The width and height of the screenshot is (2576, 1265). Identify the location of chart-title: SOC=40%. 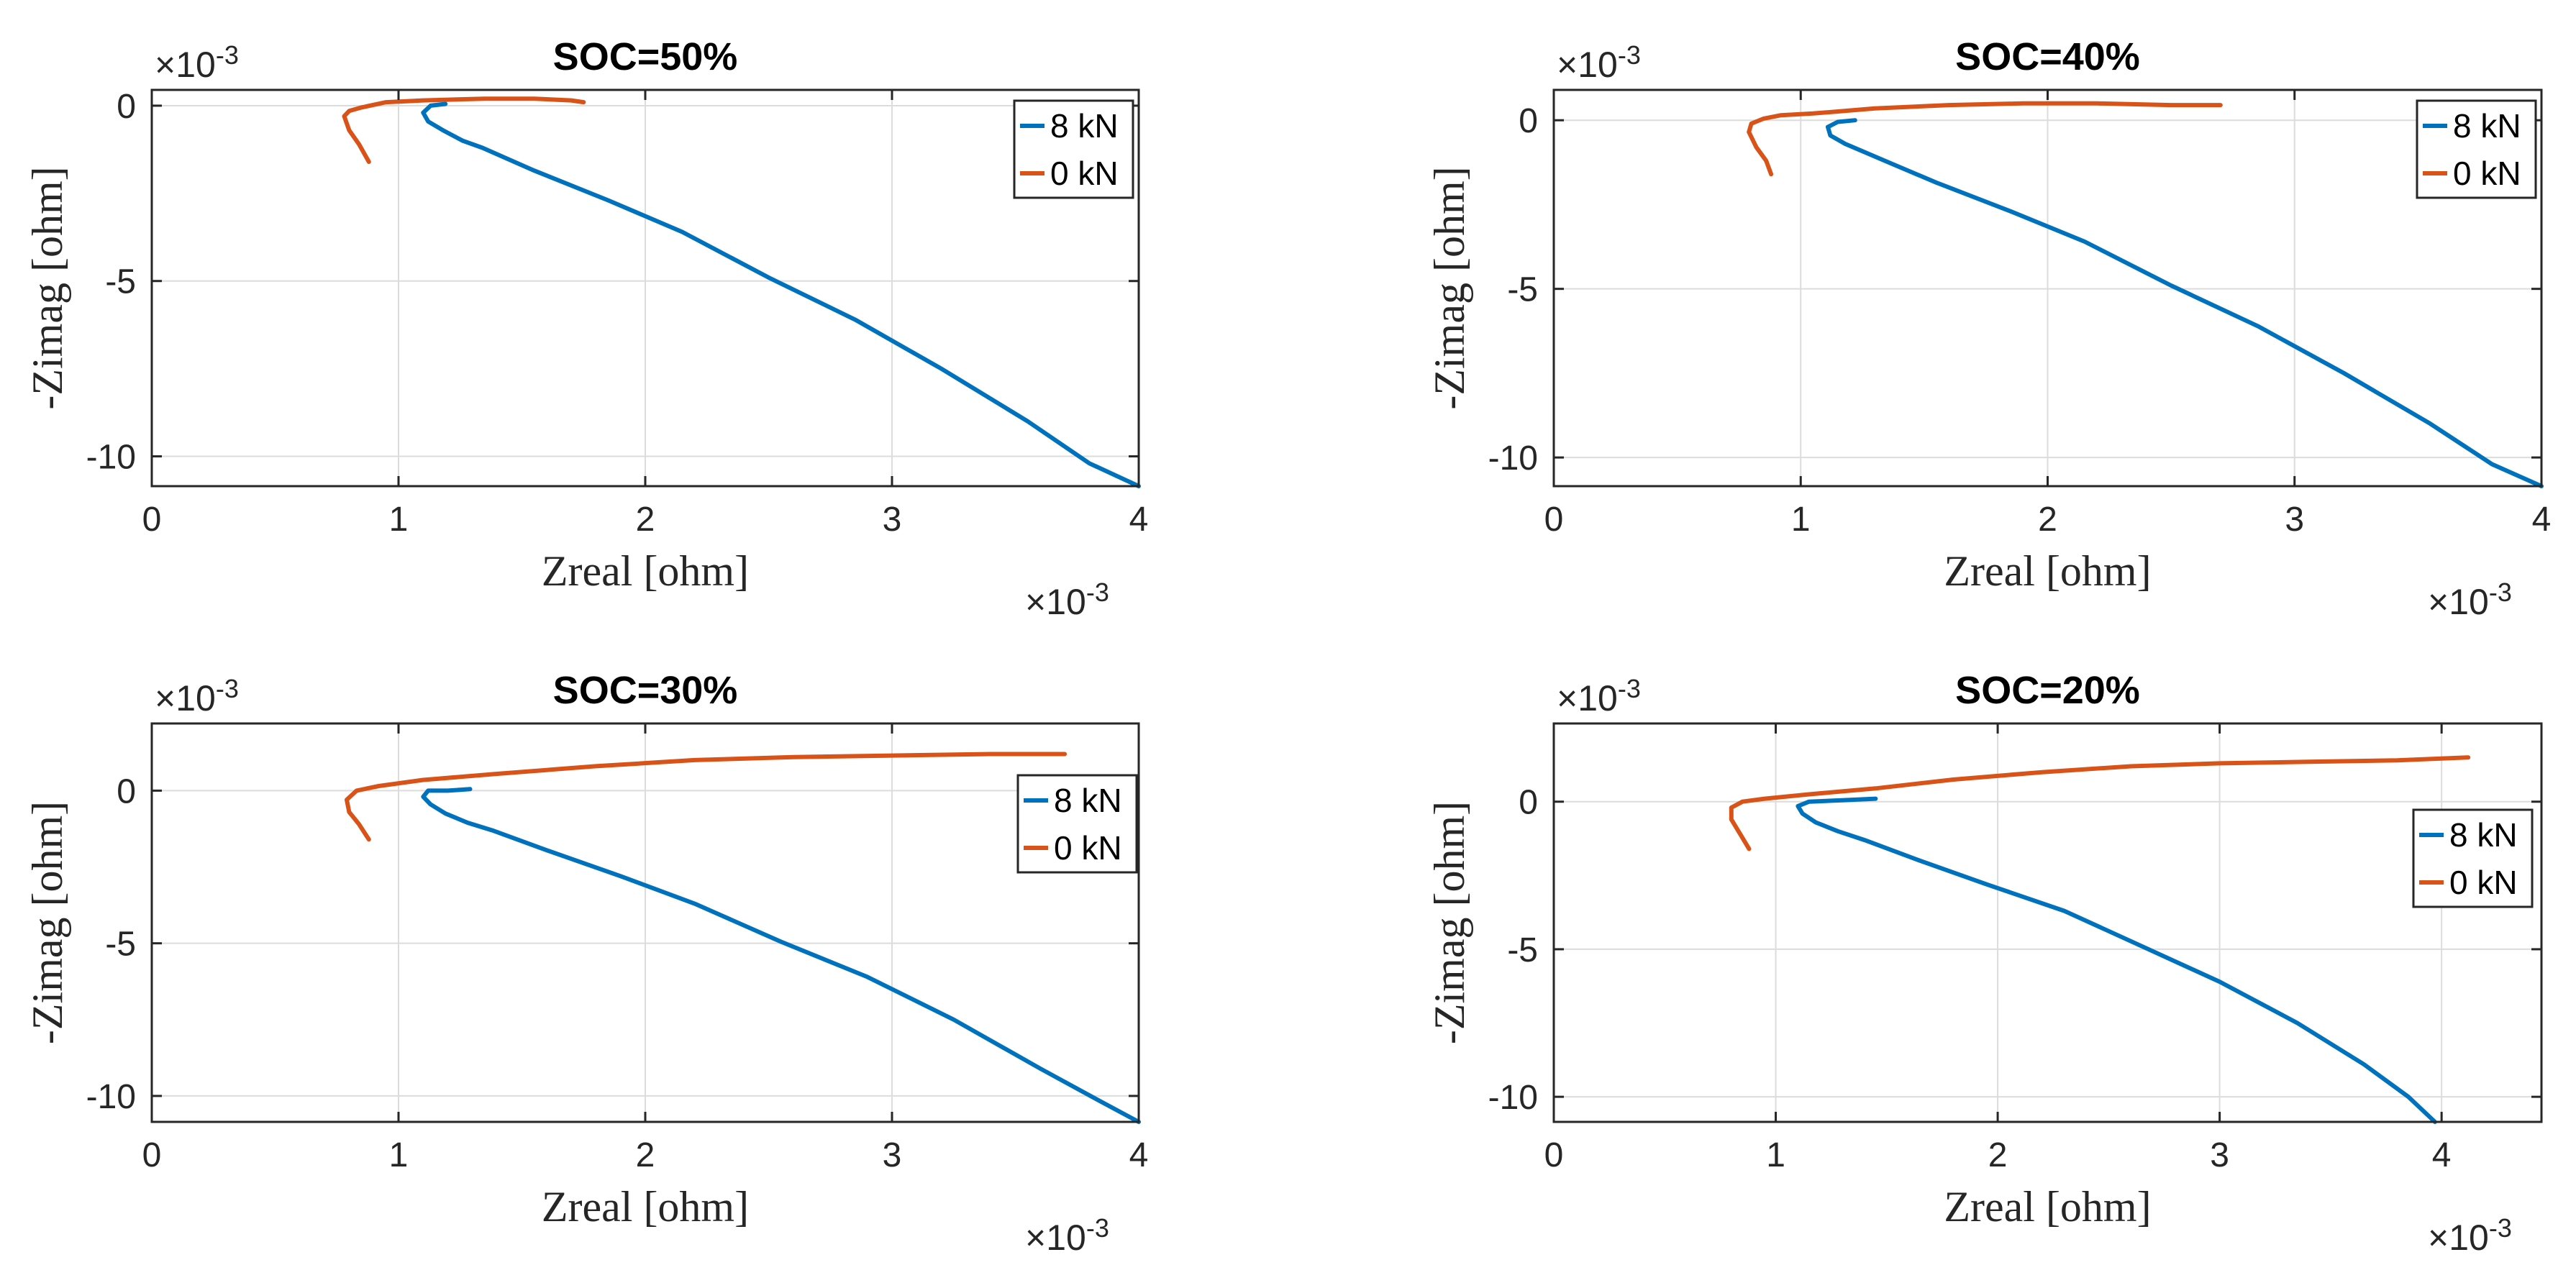
(2047, 56).